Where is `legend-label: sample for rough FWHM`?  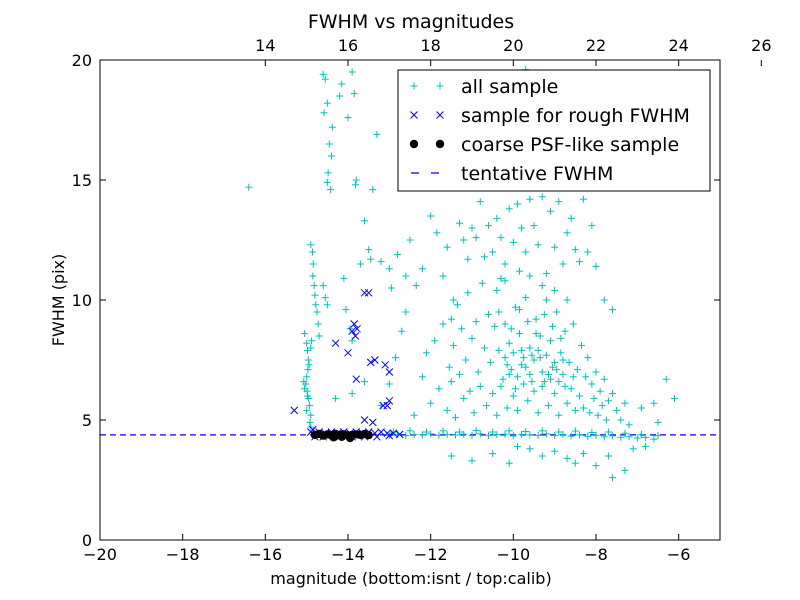
legend-label: sample for rough FWHM is located at coordinates (575, 116).